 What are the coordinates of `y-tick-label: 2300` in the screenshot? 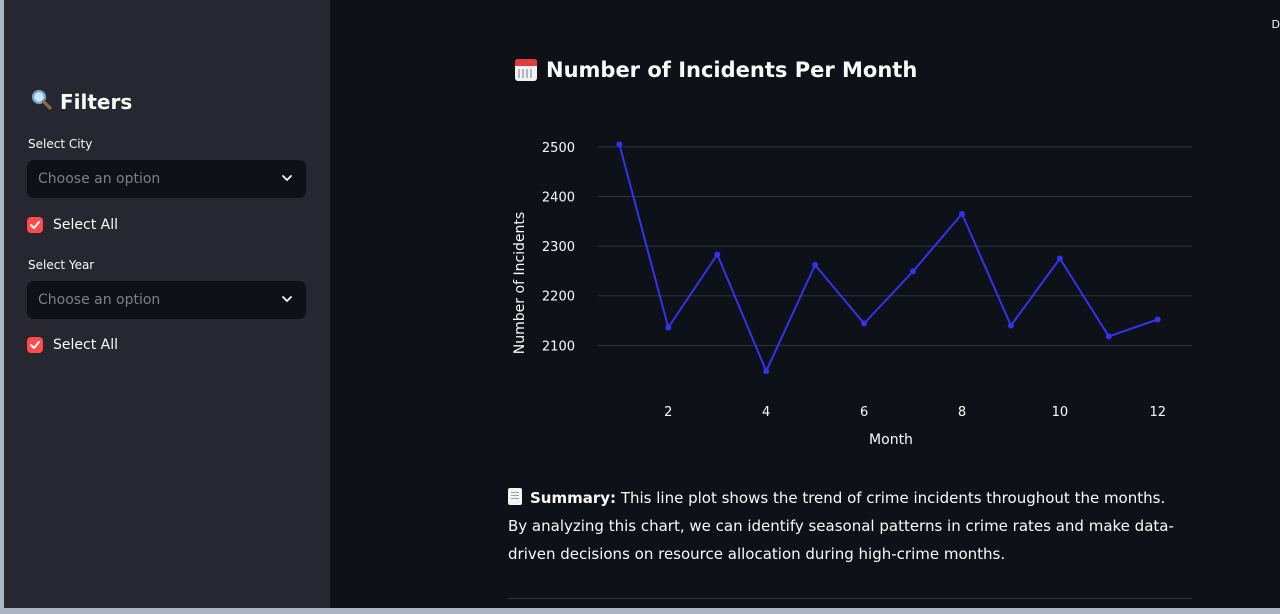 It's located at (558, 247).